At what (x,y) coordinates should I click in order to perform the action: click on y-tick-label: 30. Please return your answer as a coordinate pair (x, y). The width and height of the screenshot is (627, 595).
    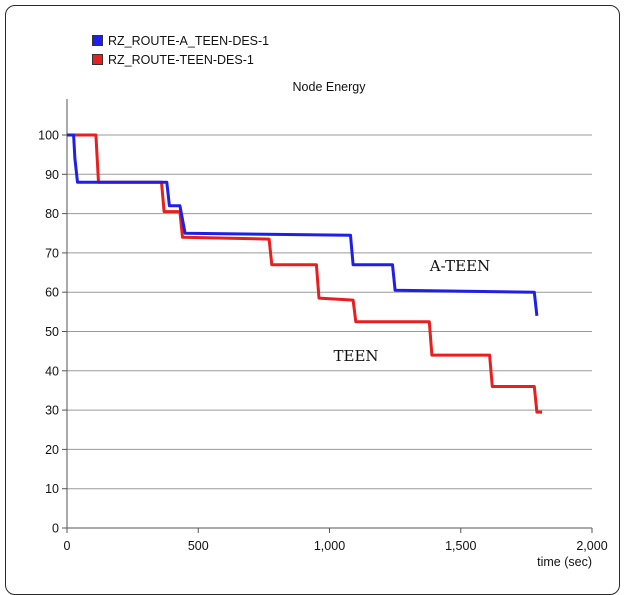
    Looking at the image, I should click on (52, 411).